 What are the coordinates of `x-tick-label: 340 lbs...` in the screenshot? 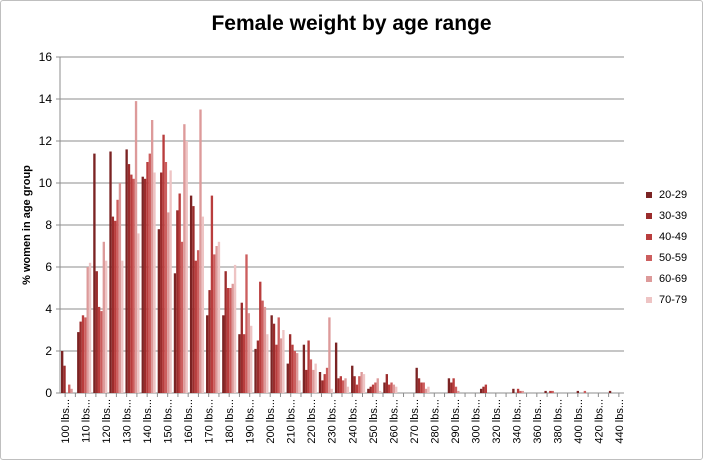 It's located at (517, 421).